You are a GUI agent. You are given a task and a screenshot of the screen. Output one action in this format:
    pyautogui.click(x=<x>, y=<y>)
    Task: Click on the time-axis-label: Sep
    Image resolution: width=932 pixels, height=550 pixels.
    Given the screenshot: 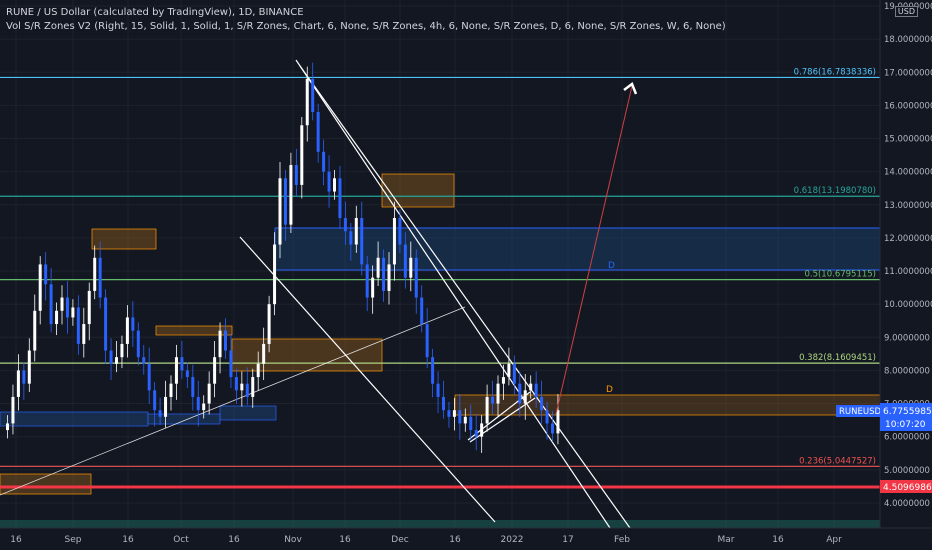 What is the action you would take?
    pyautogui.click(x=73, y=540)
    